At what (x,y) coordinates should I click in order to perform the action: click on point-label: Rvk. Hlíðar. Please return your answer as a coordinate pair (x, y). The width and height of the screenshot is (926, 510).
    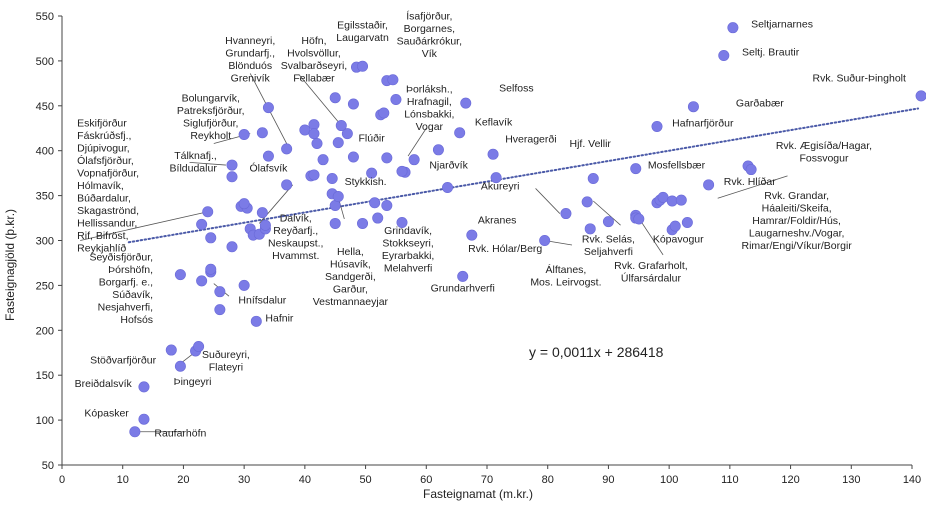
    Looking at the image, I should click on (750, 182).